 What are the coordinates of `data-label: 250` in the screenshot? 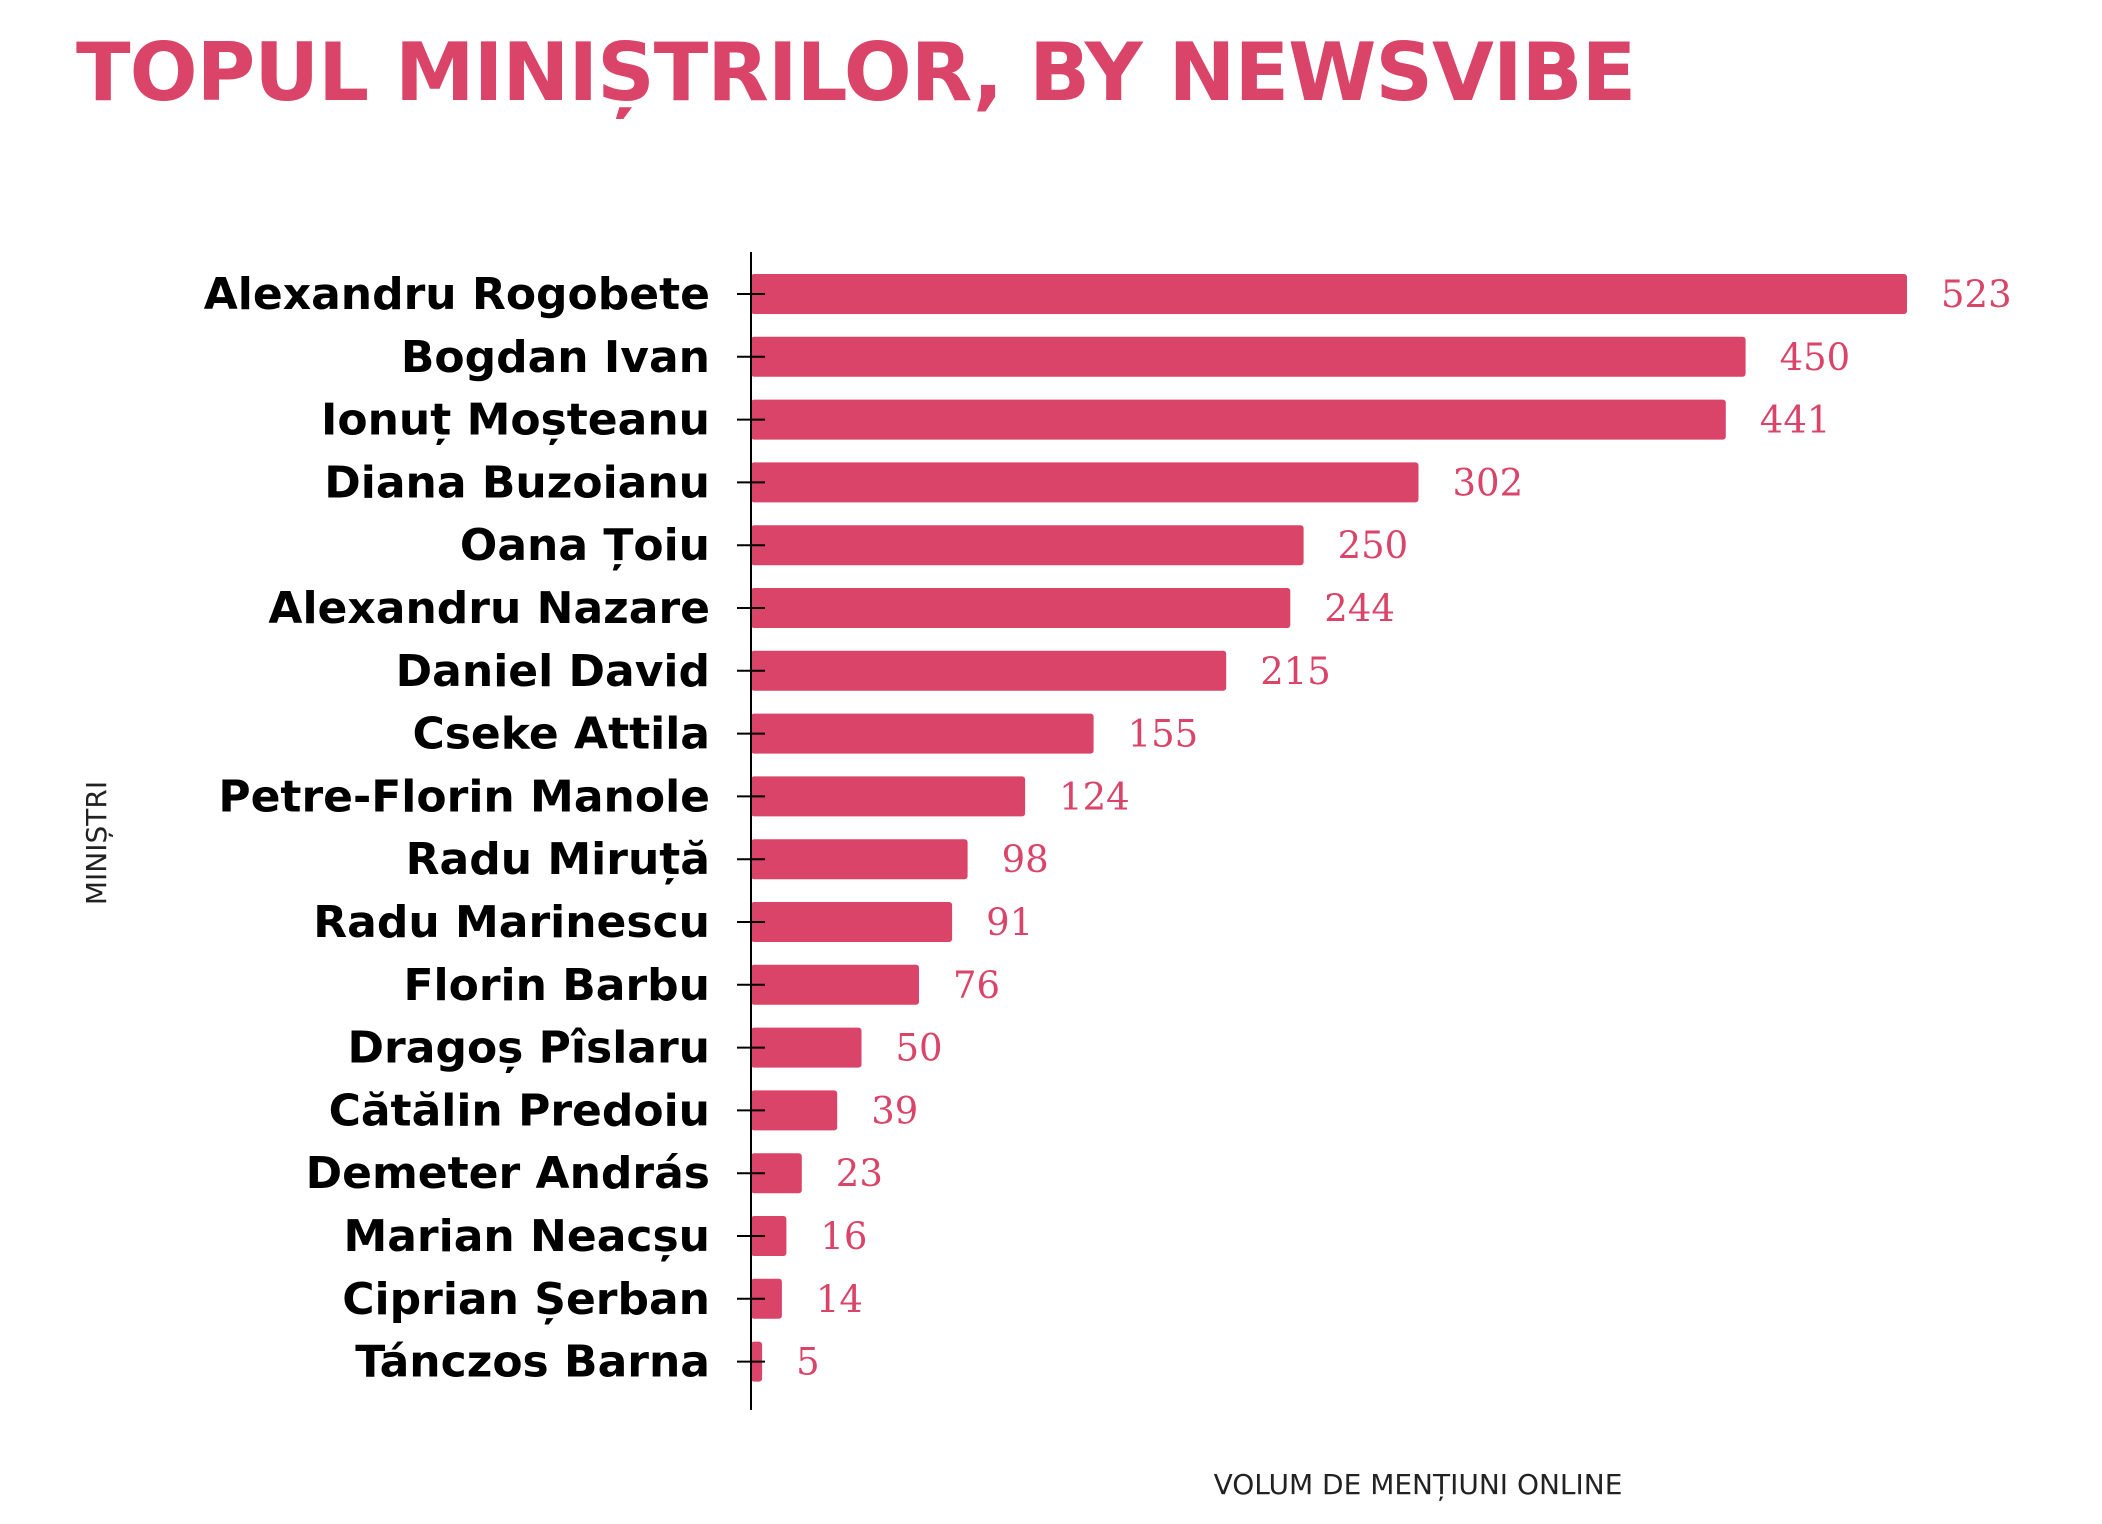 It's located at (1373, 545).